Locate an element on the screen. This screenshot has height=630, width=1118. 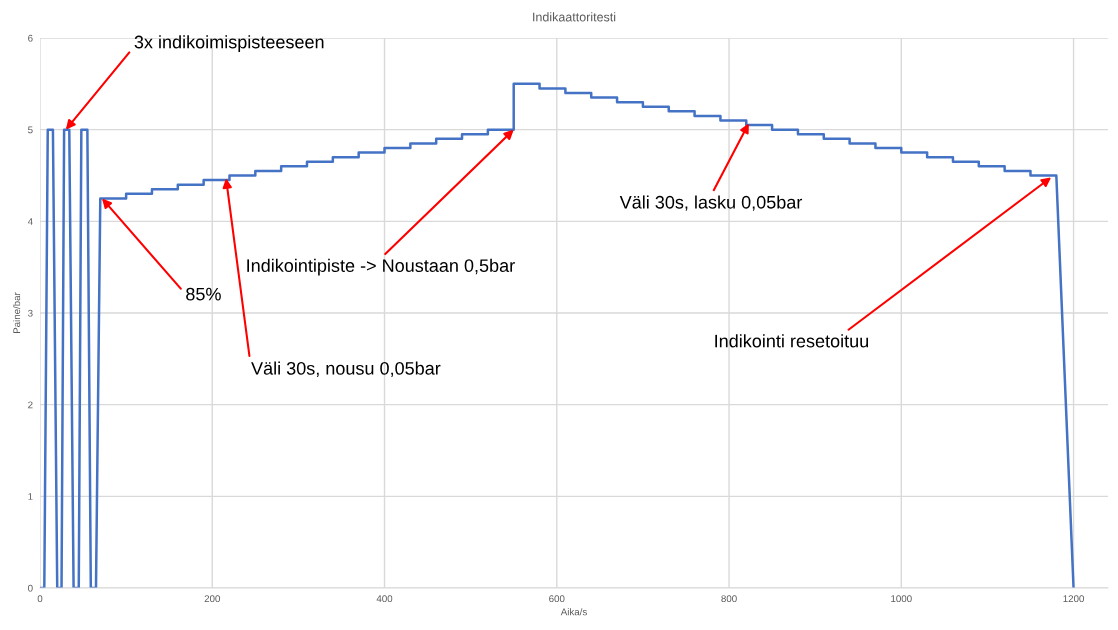
y-tick-label: 2 is located at coordinates (30, 405).